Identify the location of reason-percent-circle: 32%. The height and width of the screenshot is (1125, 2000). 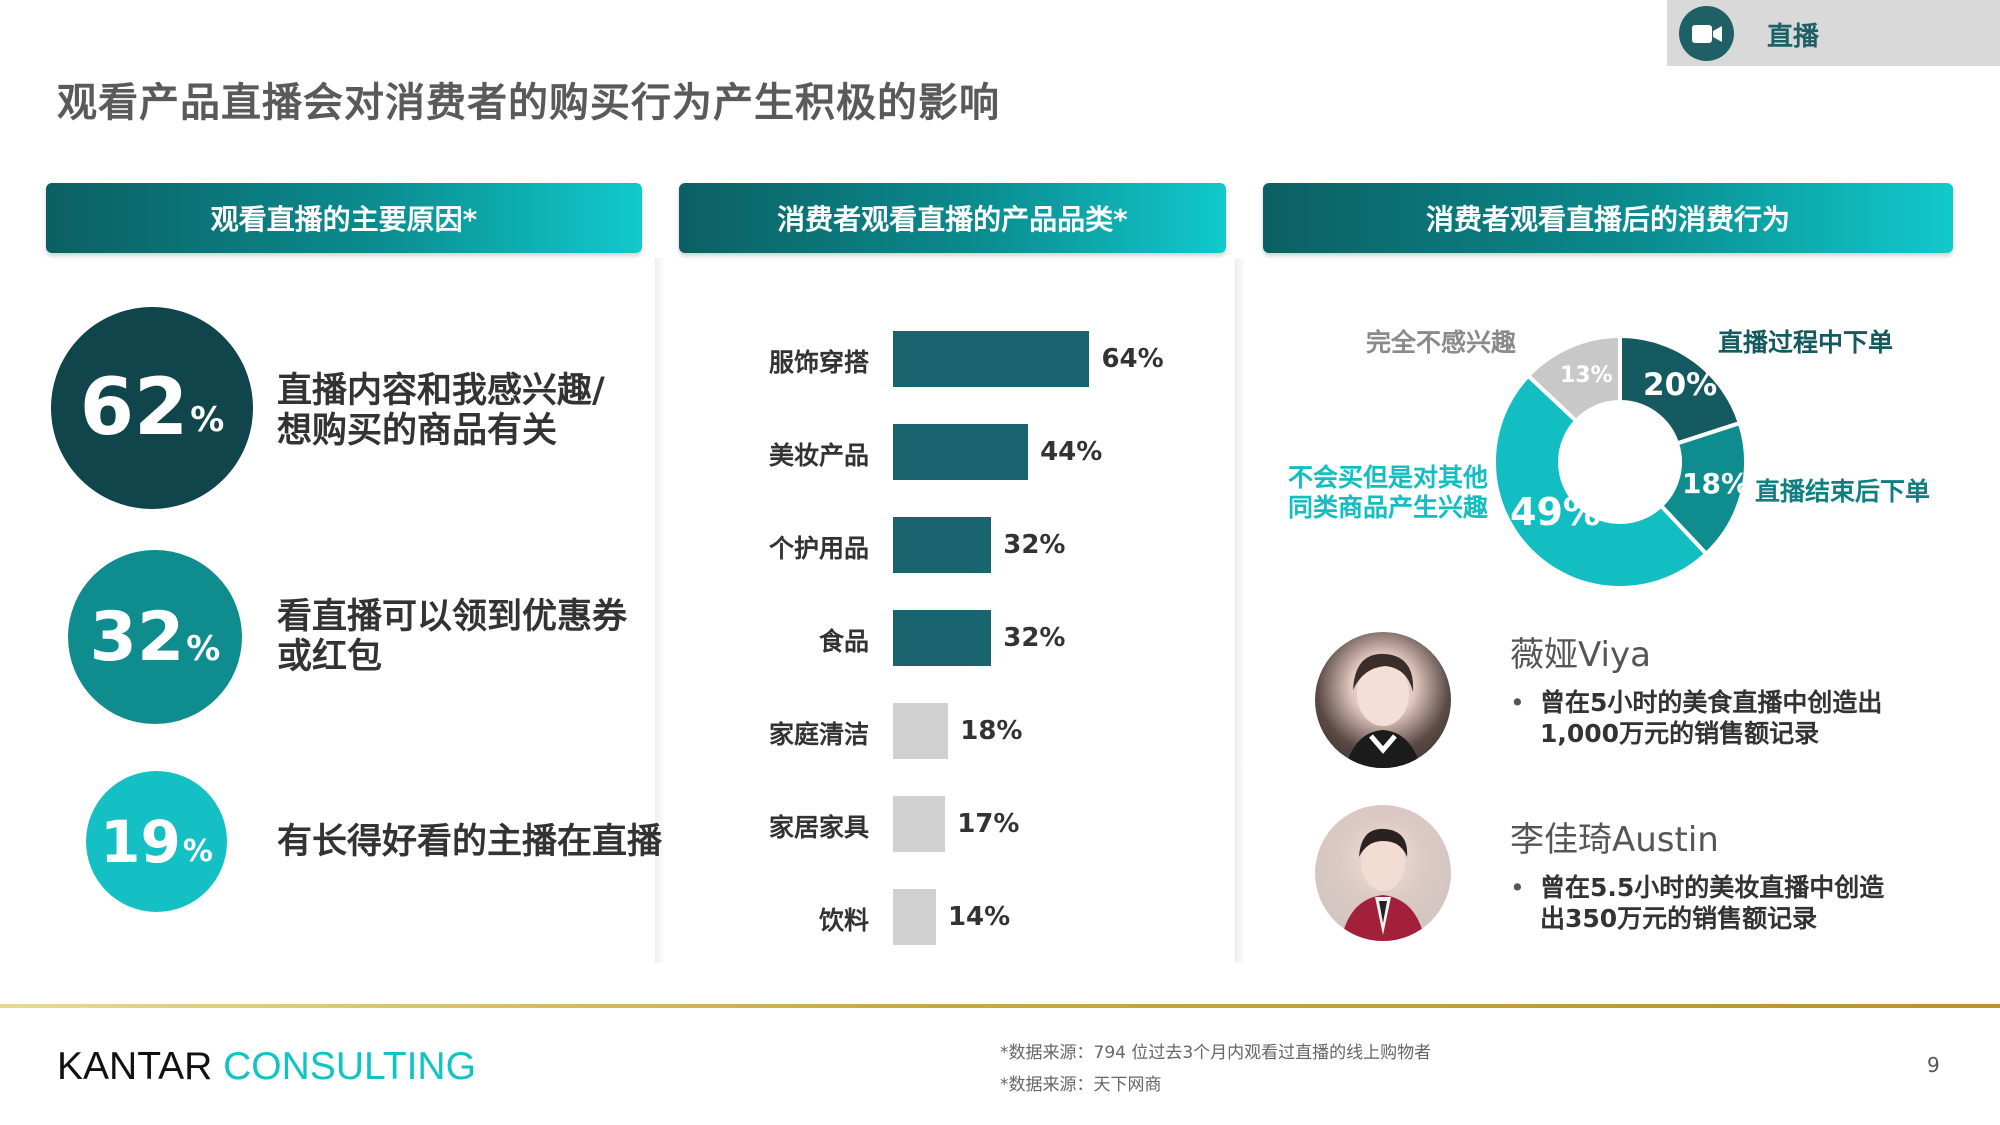
(155, 637).